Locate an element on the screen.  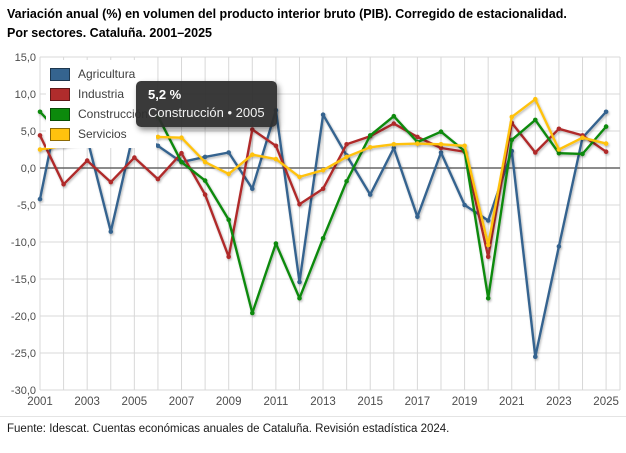
y-tick-label: -30,0 is located at coordinates (23, 391).